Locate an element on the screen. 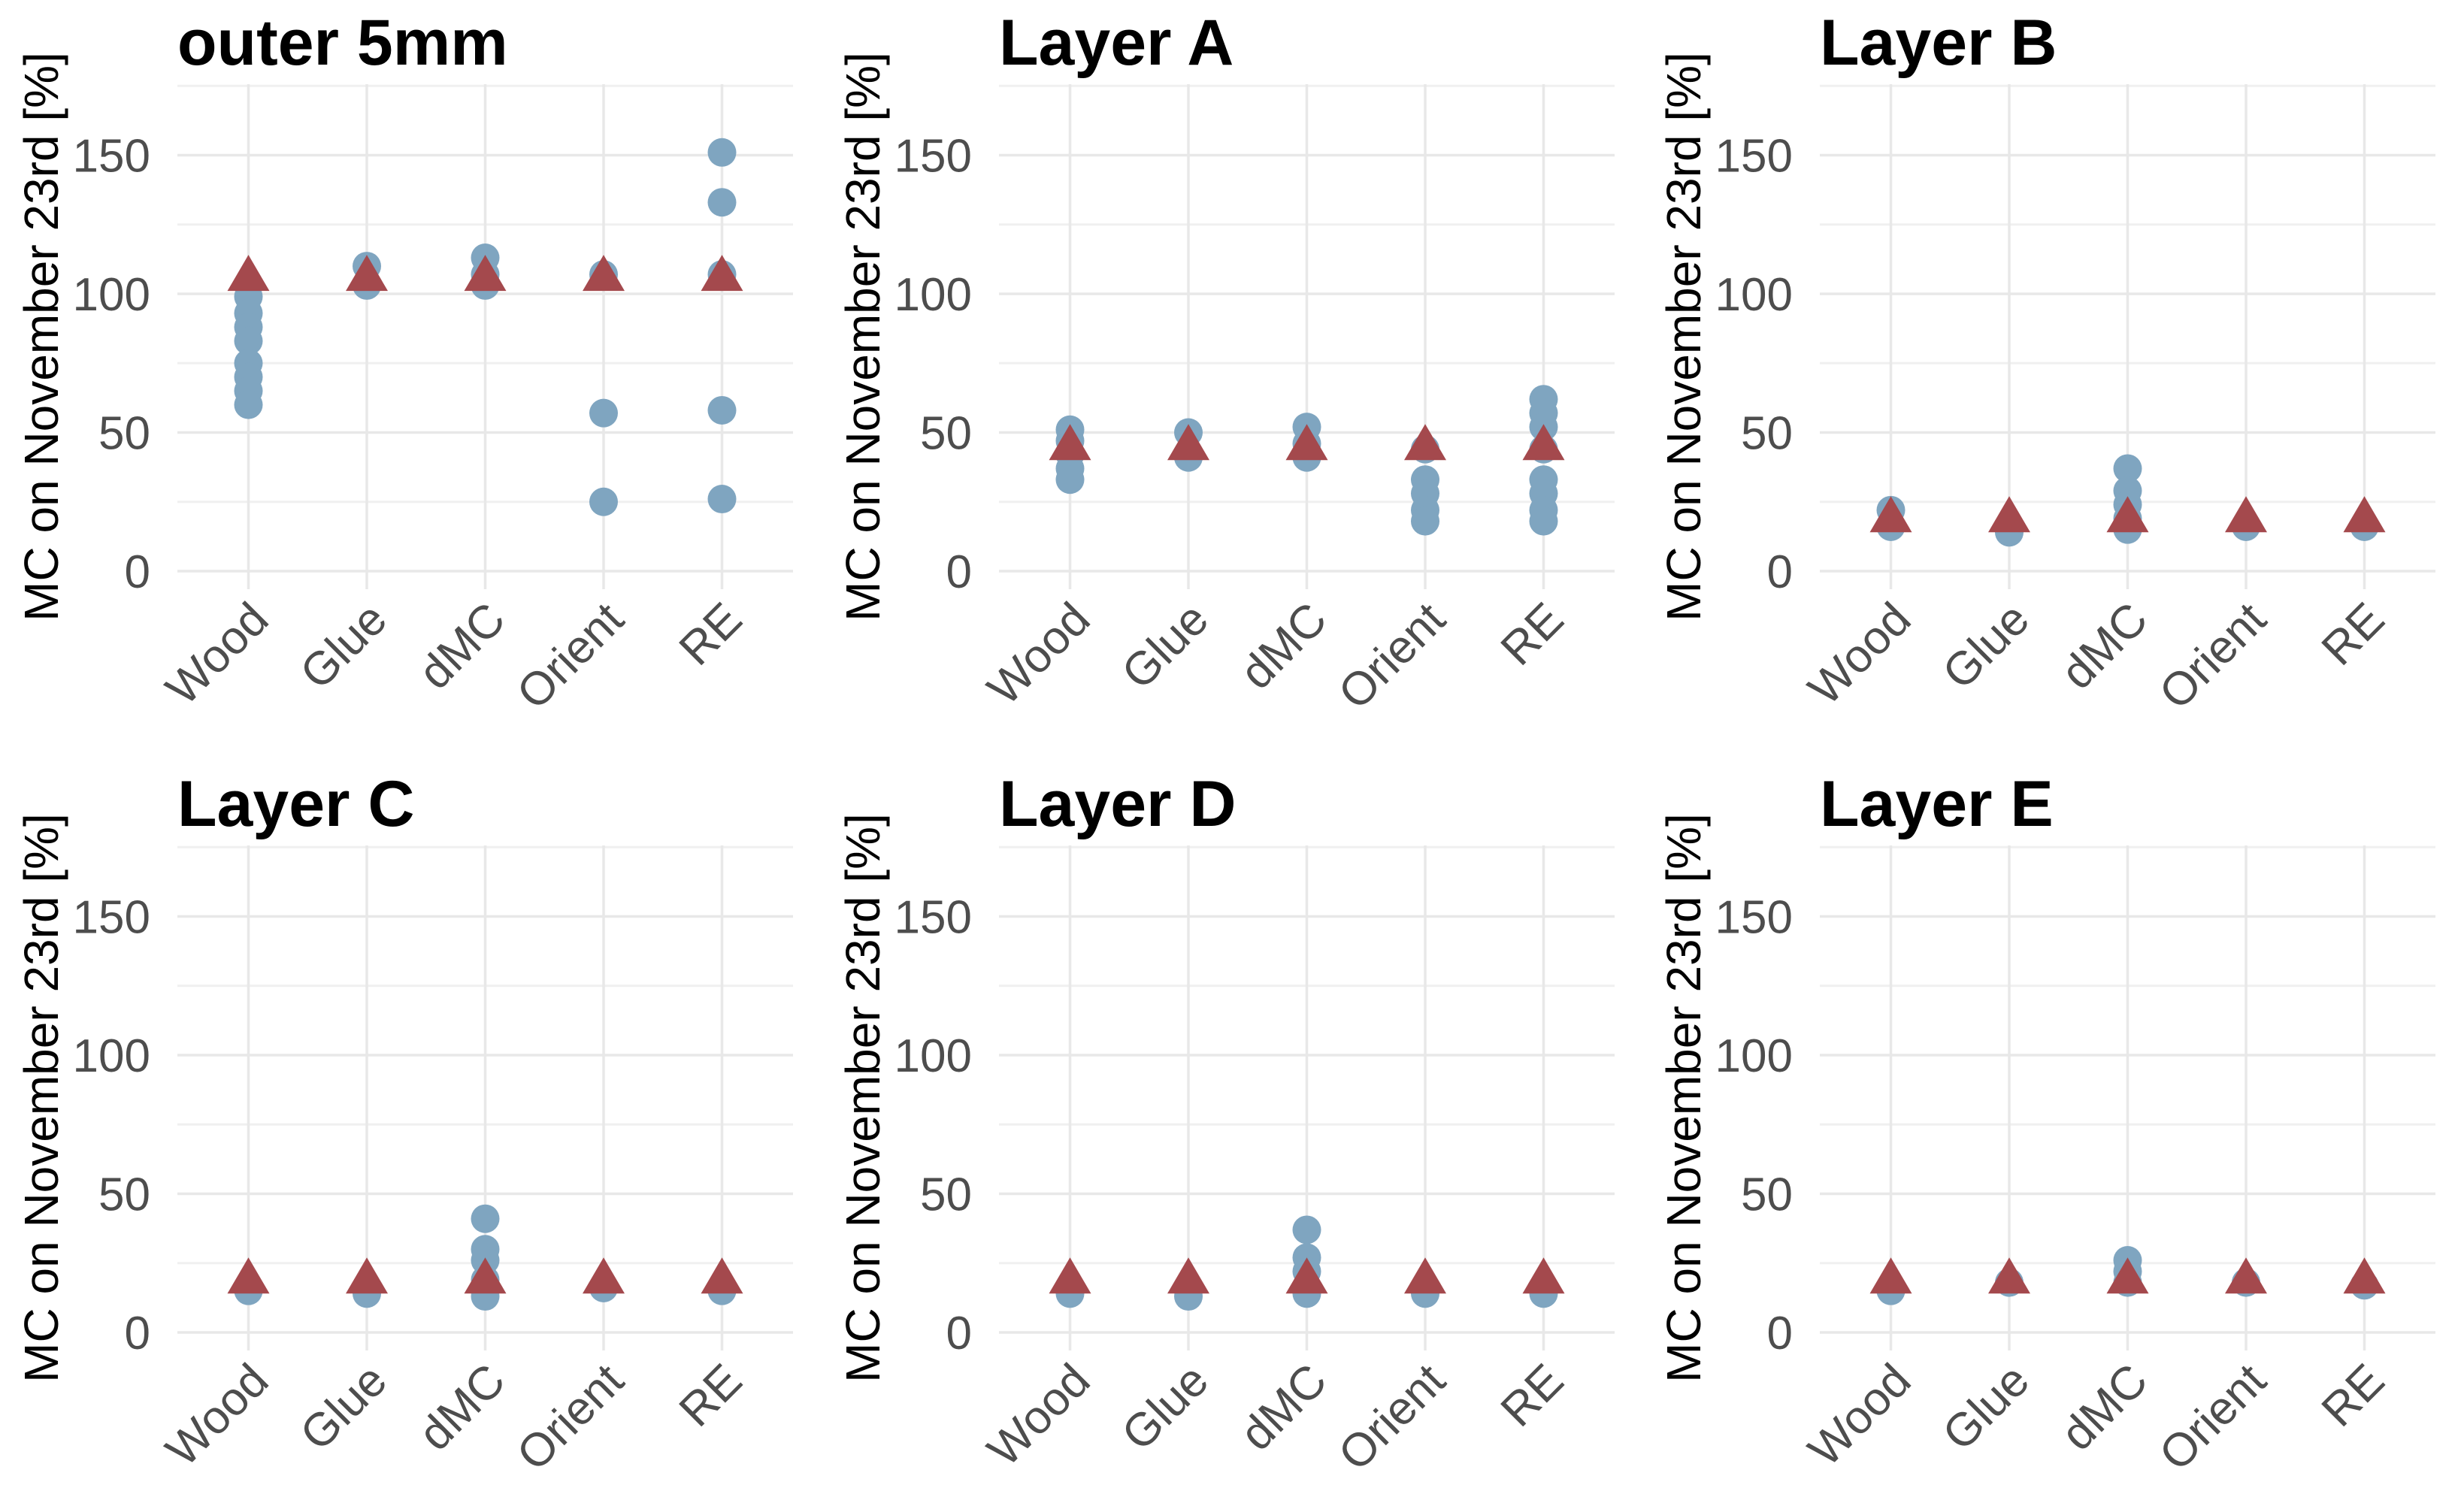 The width and height of the screenshot is (2464, 1494). panel-title: Layer E is located at coordinates (1937, 804).